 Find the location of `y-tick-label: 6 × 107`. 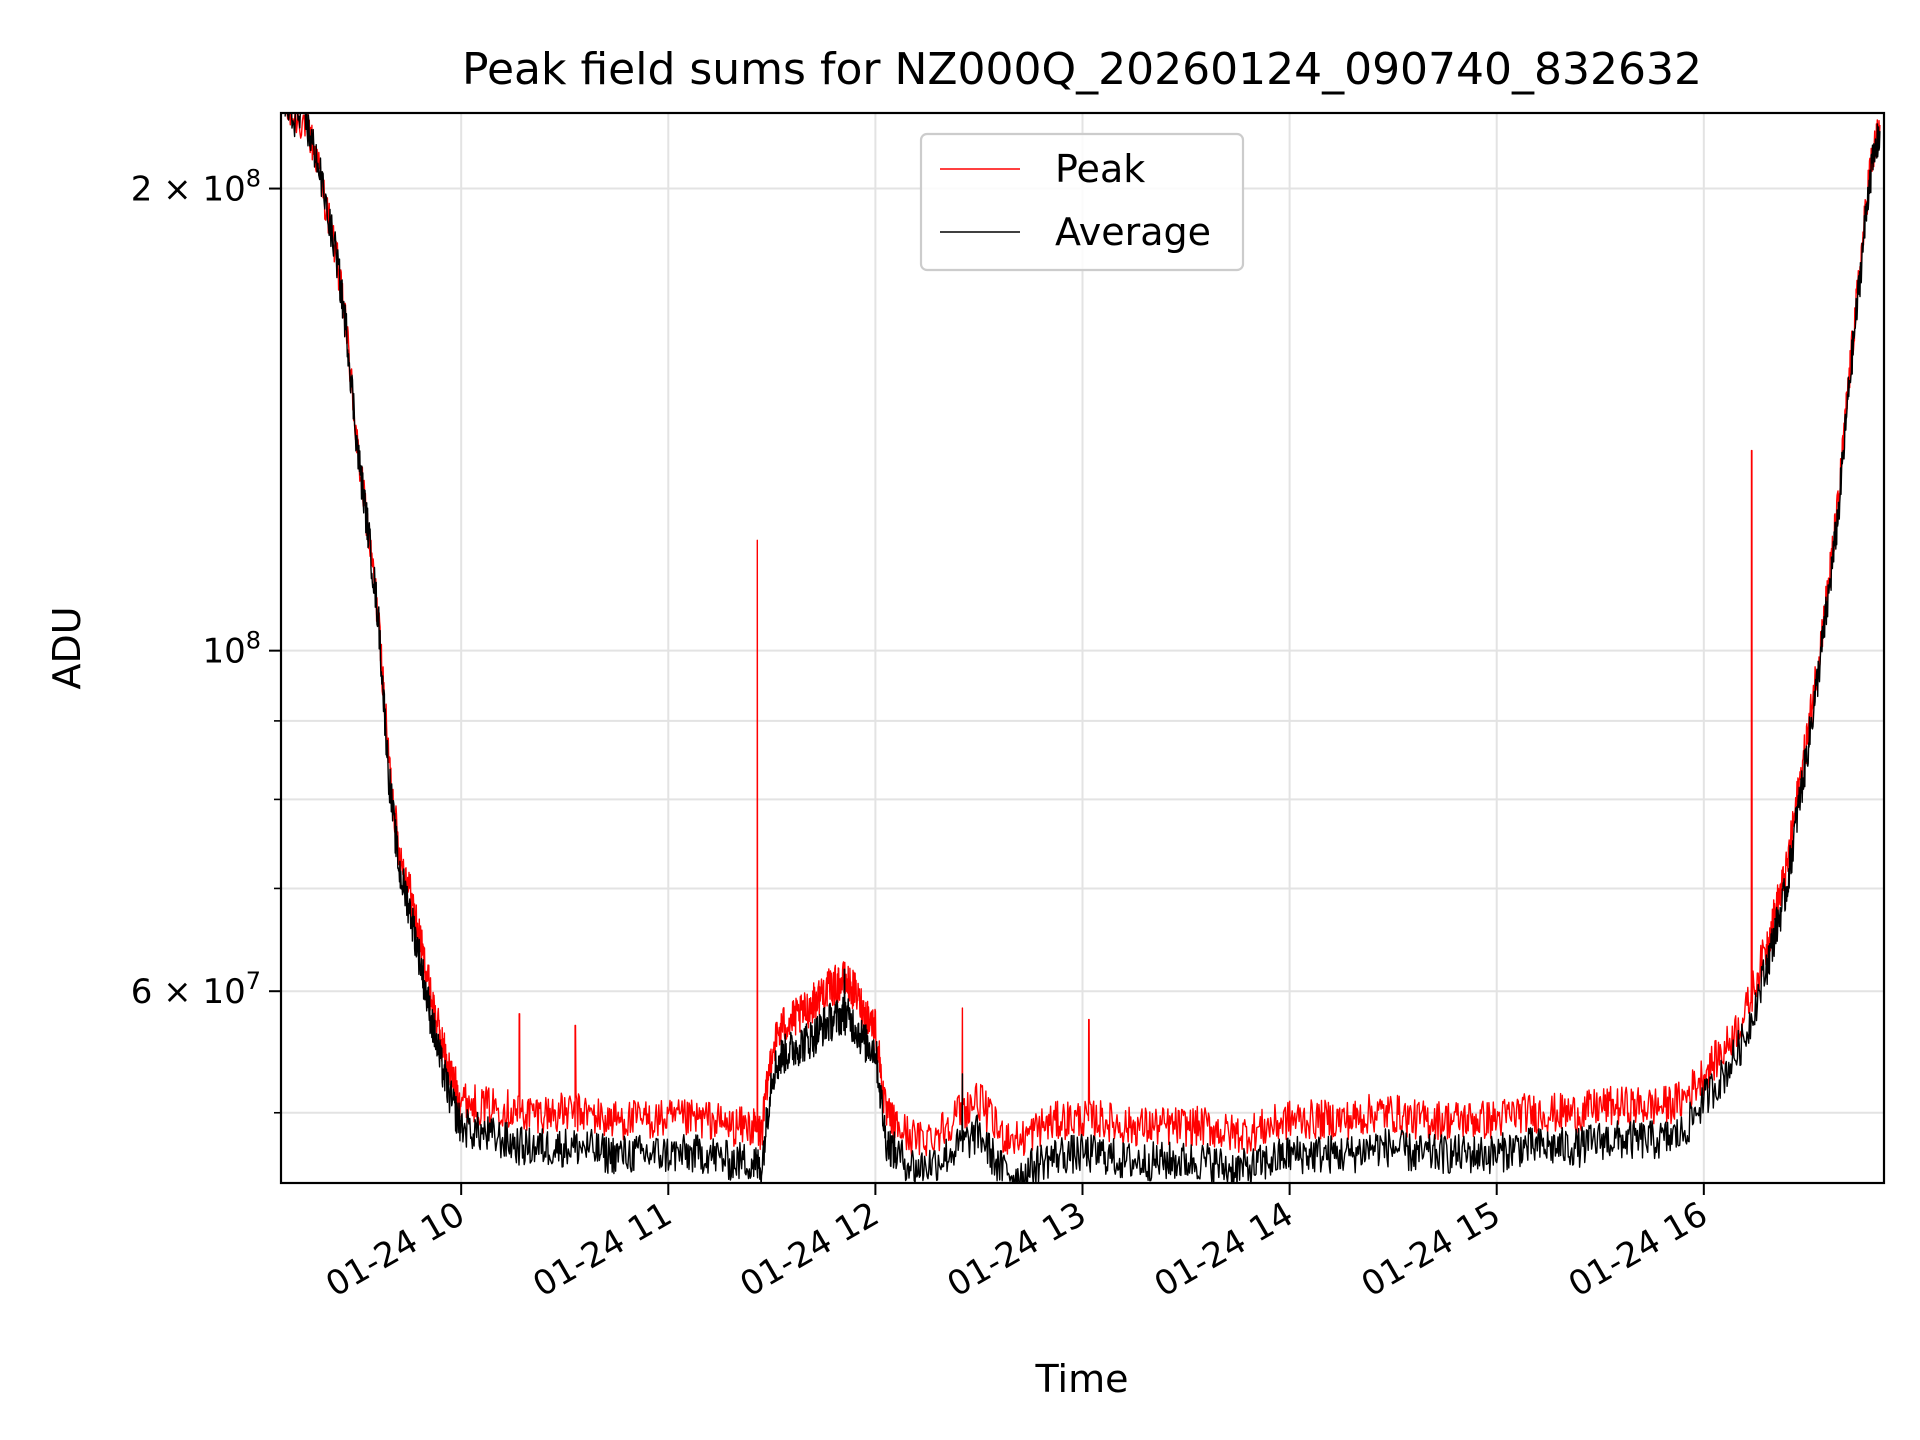

y-tick-label: 6 × 107 is located at coordinates (196, 989).